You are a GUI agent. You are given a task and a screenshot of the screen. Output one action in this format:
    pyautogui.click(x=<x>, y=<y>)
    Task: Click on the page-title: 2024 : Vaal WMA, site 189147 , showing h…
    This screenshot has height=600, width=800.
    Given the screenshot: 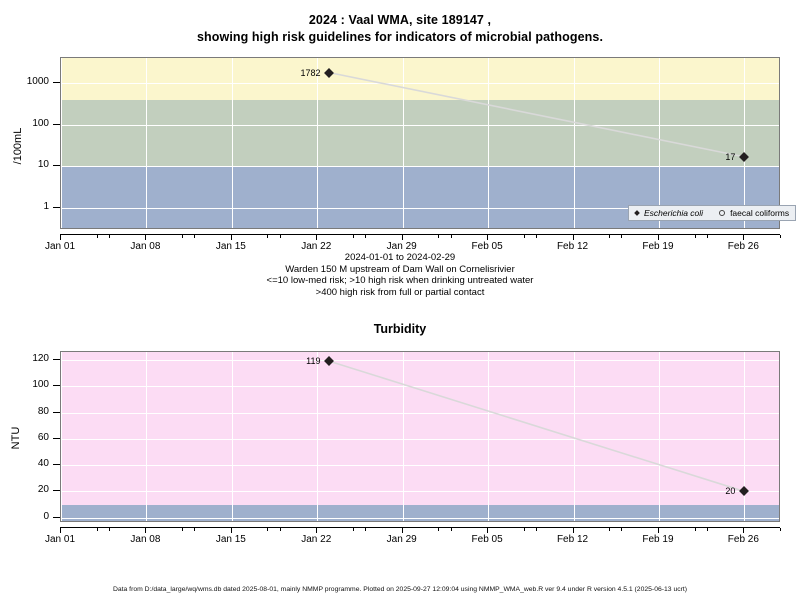 What is the action you would take?
    pyautogui.click(x=400, y=29)
    